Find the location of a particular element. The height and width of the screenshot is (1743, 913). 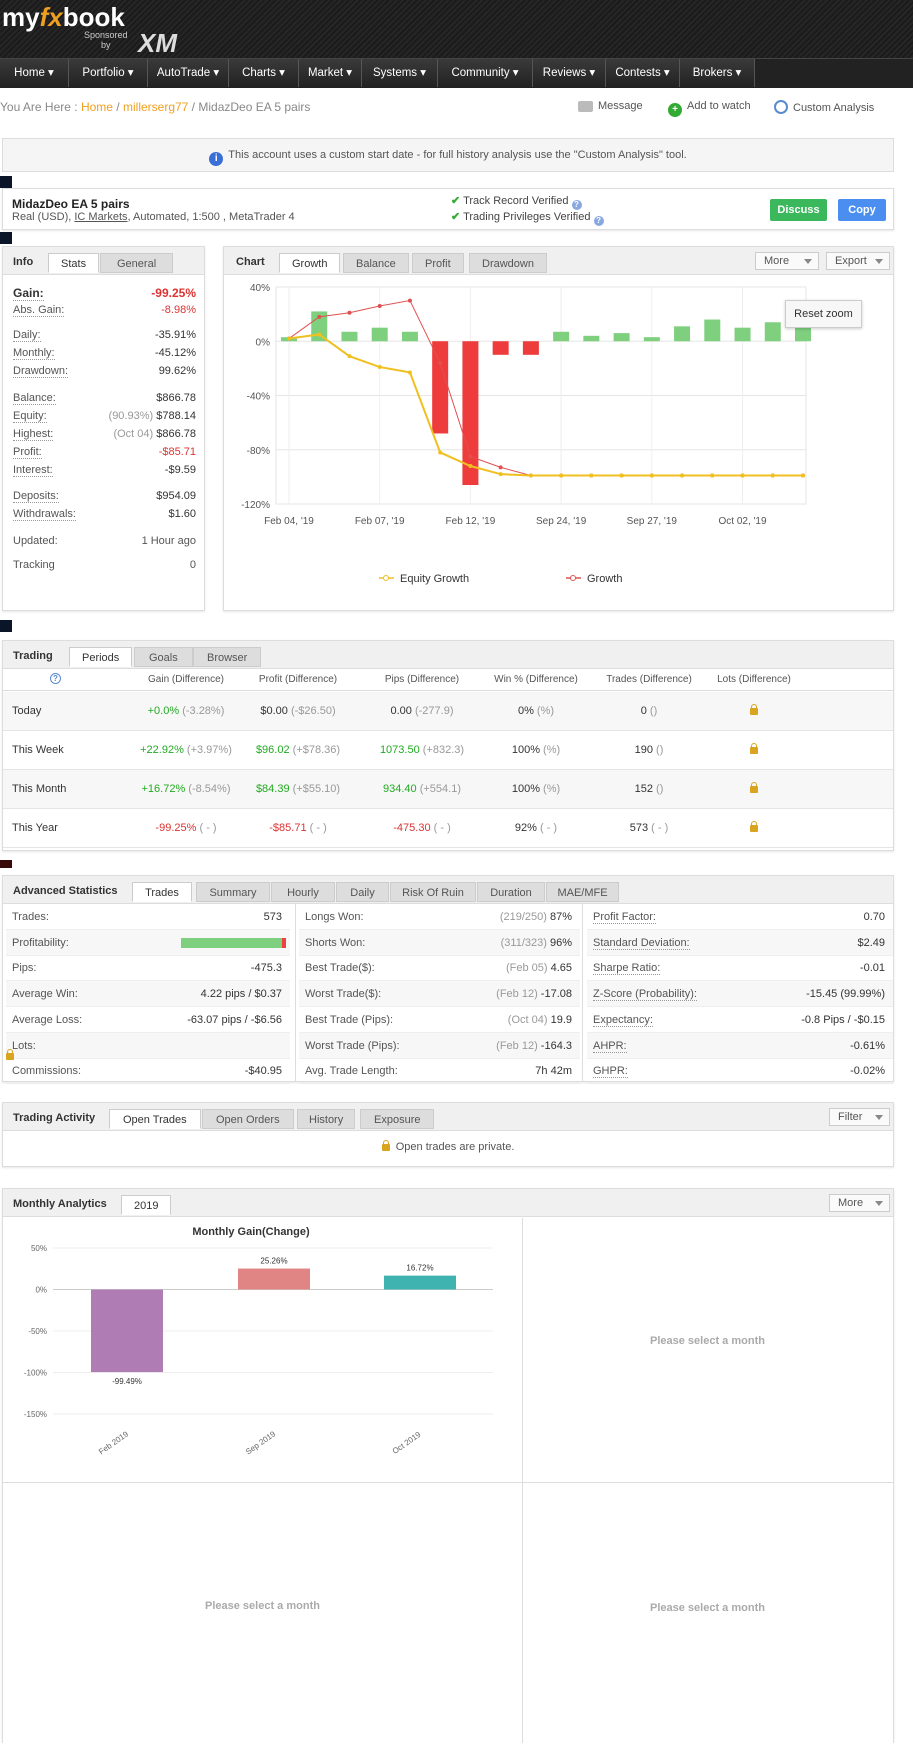

stat-label: Profit Factor: is located at coordinates (624, 917).